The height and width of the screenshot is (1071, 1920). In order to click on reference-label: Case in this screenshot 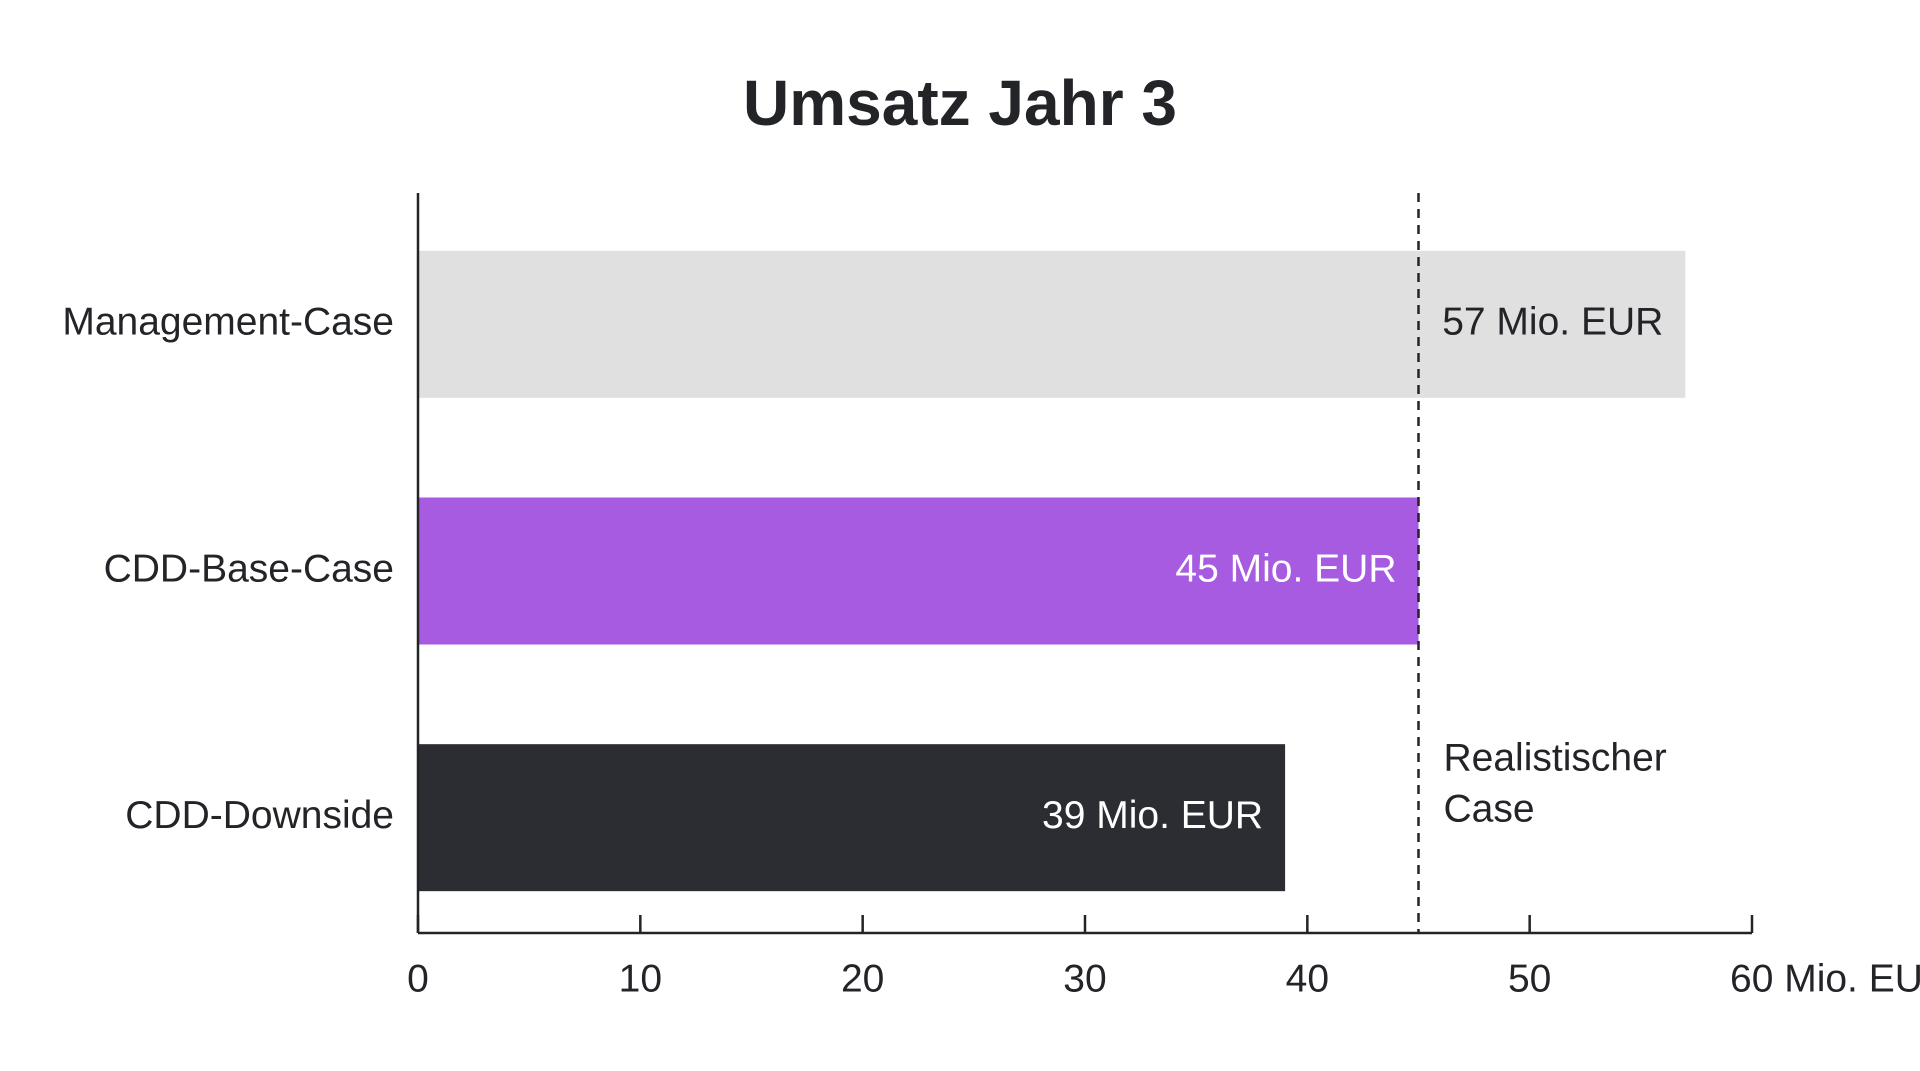, I will do `click(1489, 808)`.